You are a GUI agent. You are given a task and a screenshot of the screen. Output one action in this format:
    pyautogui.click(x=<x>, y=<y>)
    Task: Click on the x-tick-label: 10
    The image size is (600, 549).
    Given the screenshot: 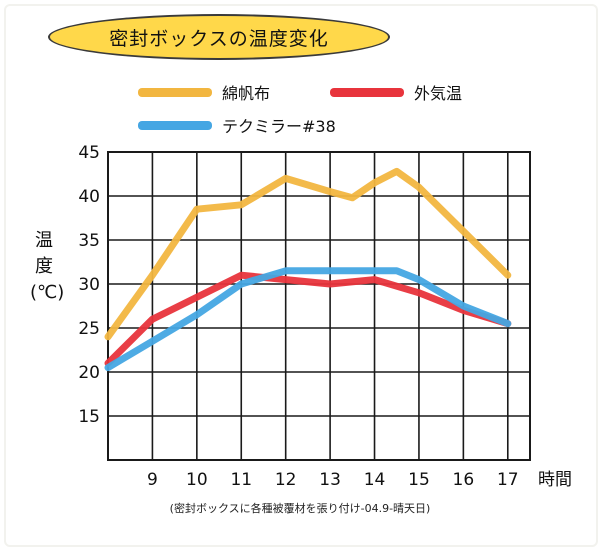 What is the action you would take?
    pyautogui.click(x=197, y=480)
    